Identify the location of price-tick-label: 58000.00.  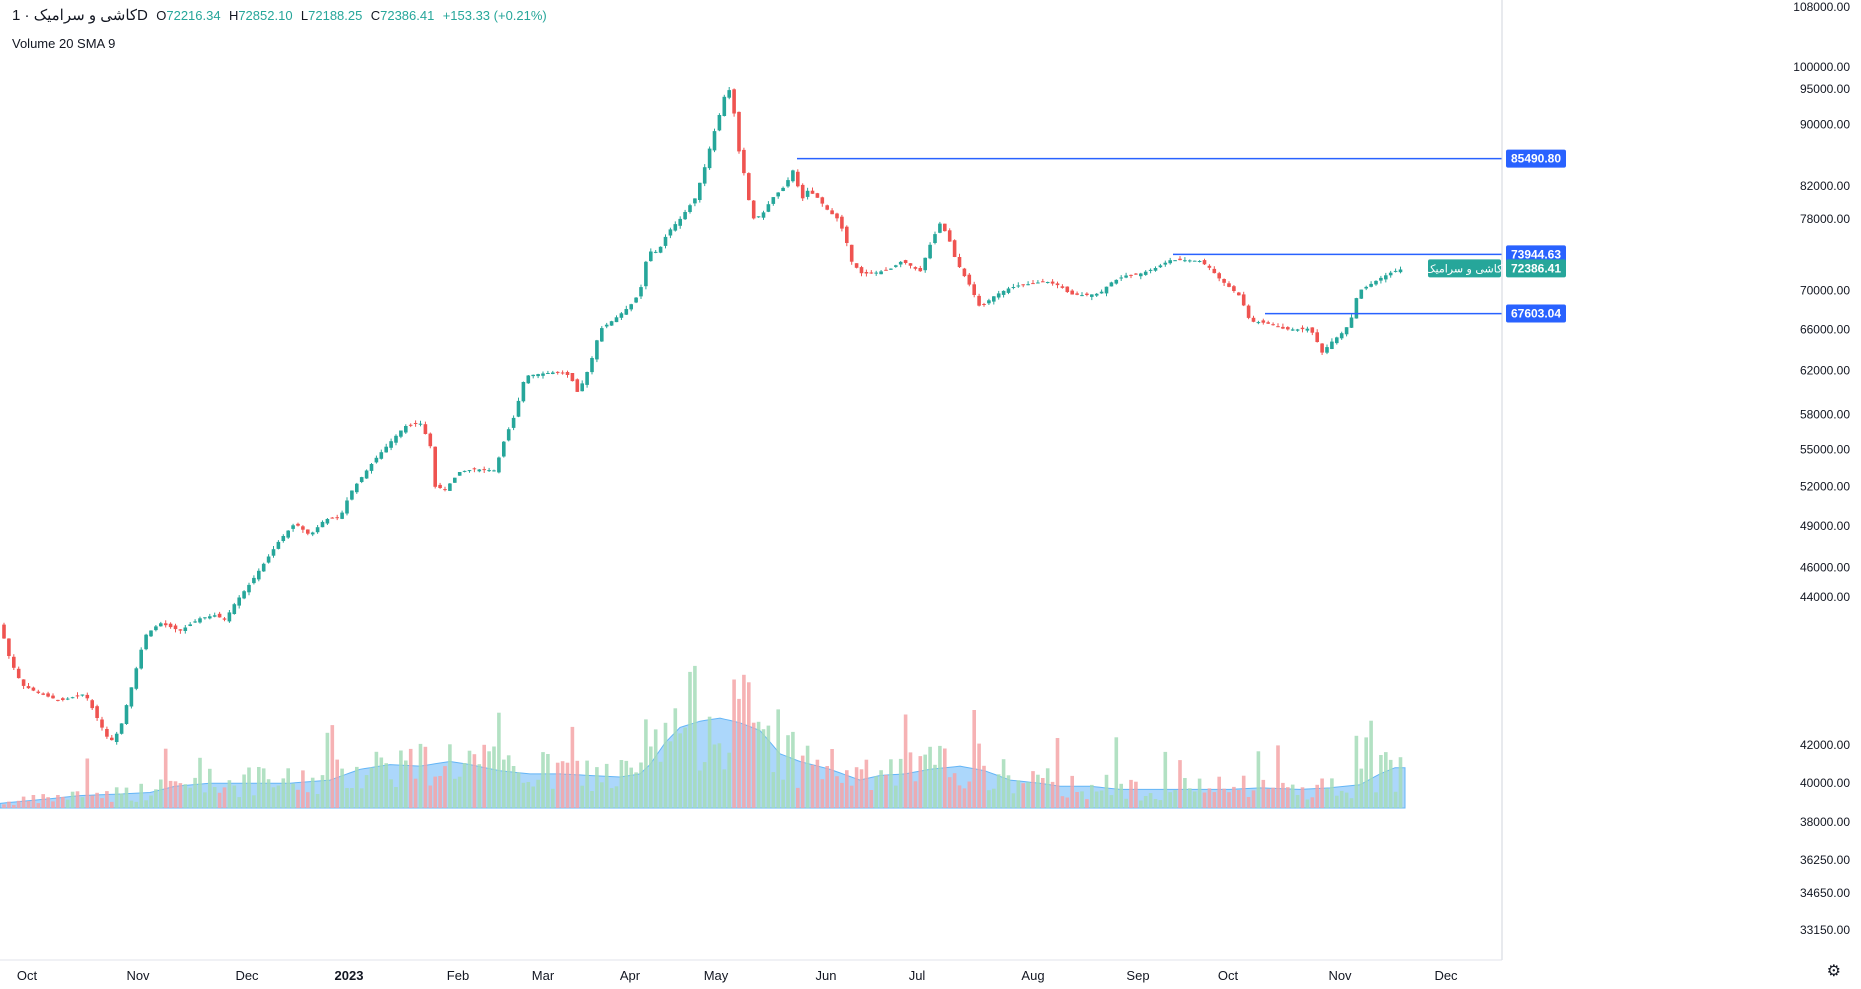
(1825, 415).